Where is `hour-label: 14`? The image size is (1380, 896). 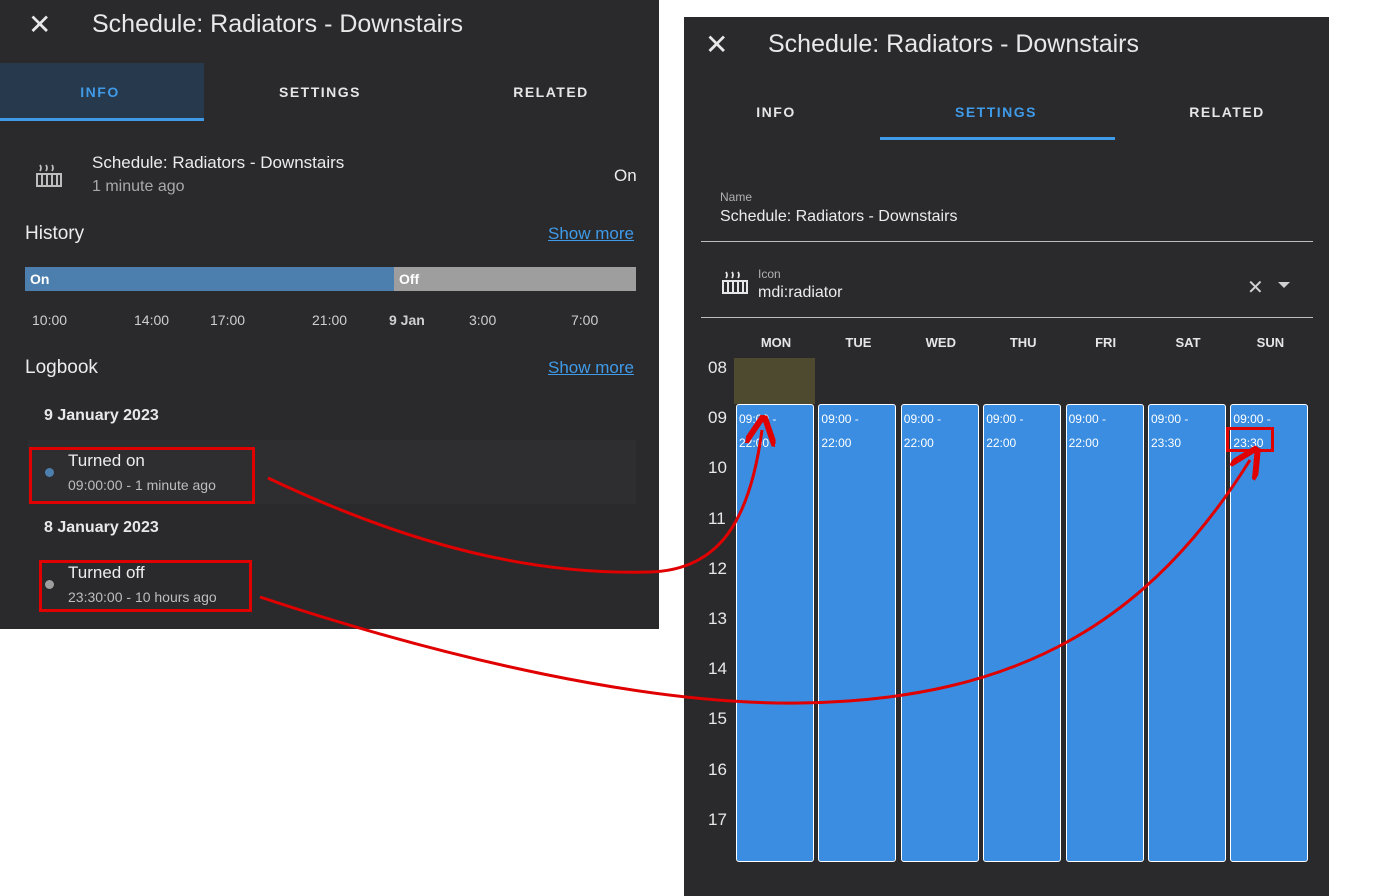 hour-label: 14 is located at coordinates (717, 669).